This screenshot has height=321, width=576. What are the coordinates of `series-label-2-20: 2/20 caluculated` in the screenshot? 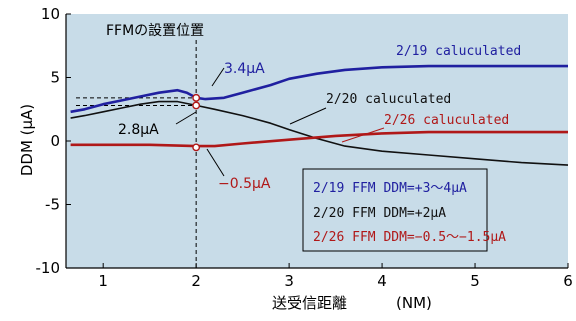 It's located at (388, 99).